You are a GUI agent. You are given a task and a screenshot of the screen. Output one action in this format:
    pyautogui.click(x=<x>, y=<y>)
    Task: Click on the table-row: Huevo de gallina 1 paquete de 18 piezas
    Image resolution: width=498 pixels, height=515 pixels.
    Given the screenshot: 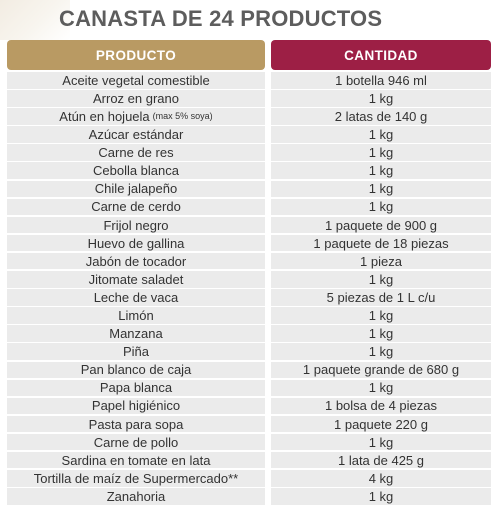 What is the action you would take?
    pyautogui.click(x=249, y=243)
    